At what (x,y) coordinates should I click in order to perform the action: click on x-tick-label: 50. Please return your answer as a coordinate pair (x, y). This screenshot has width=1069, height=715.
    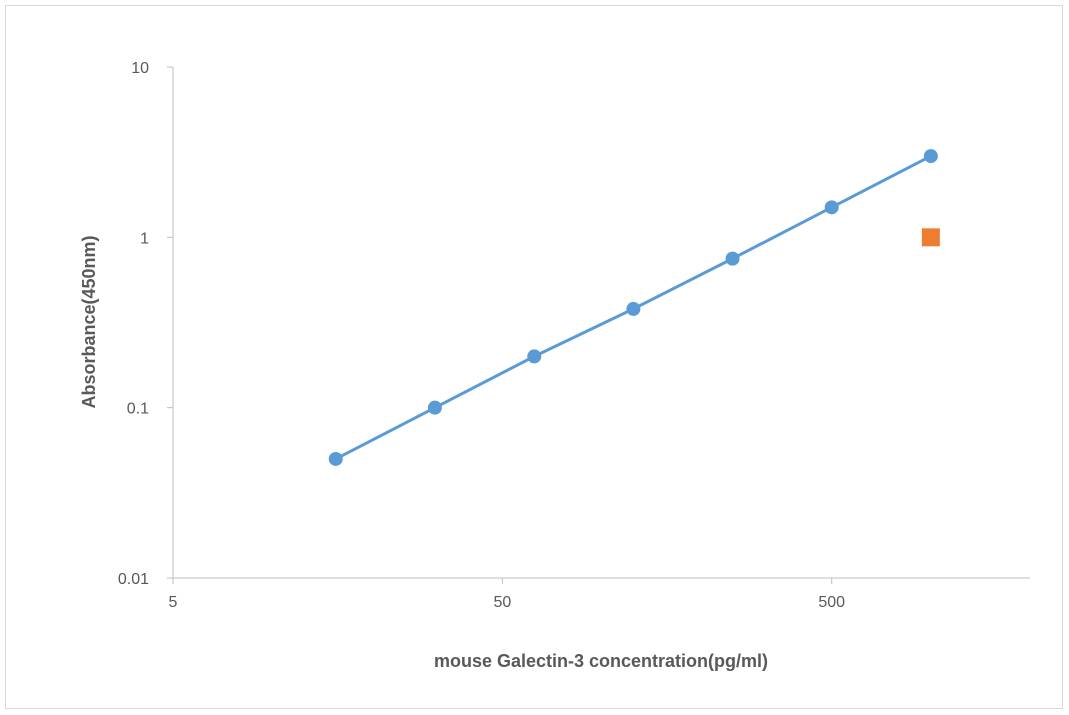
    Looking at the image, I should click on (502, 602).